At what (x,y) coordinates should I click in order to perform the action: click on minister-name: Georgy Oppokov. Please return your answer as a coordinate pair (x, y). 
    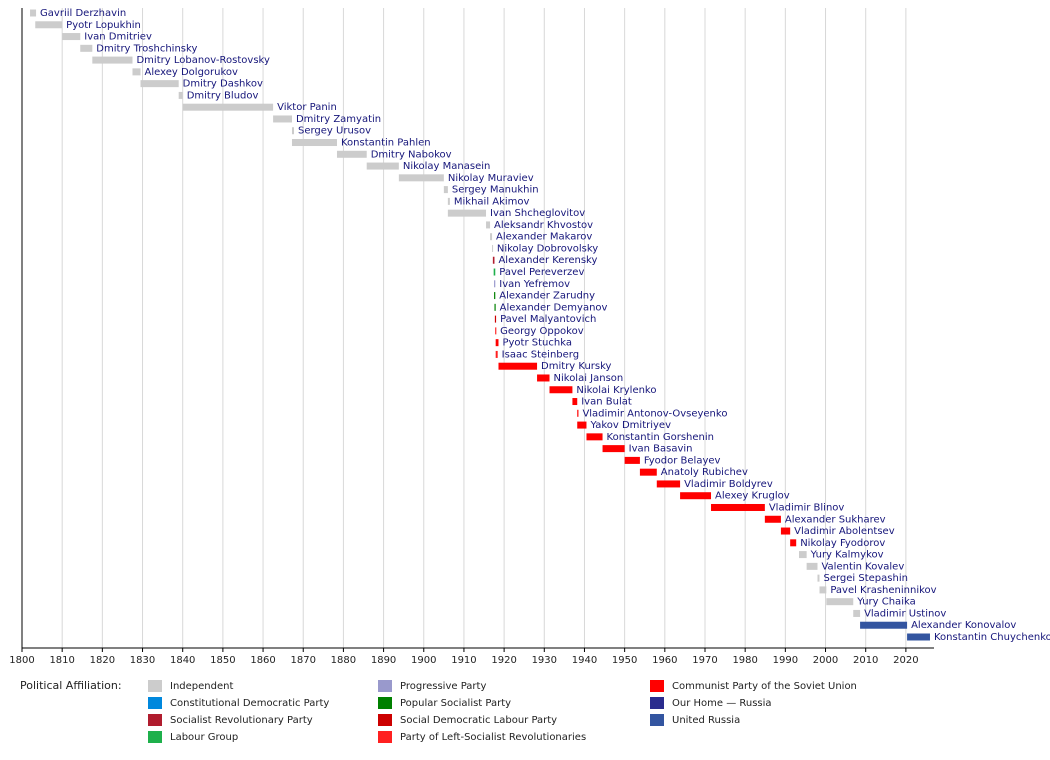
    Looking at the image, I should click on (542, 331).